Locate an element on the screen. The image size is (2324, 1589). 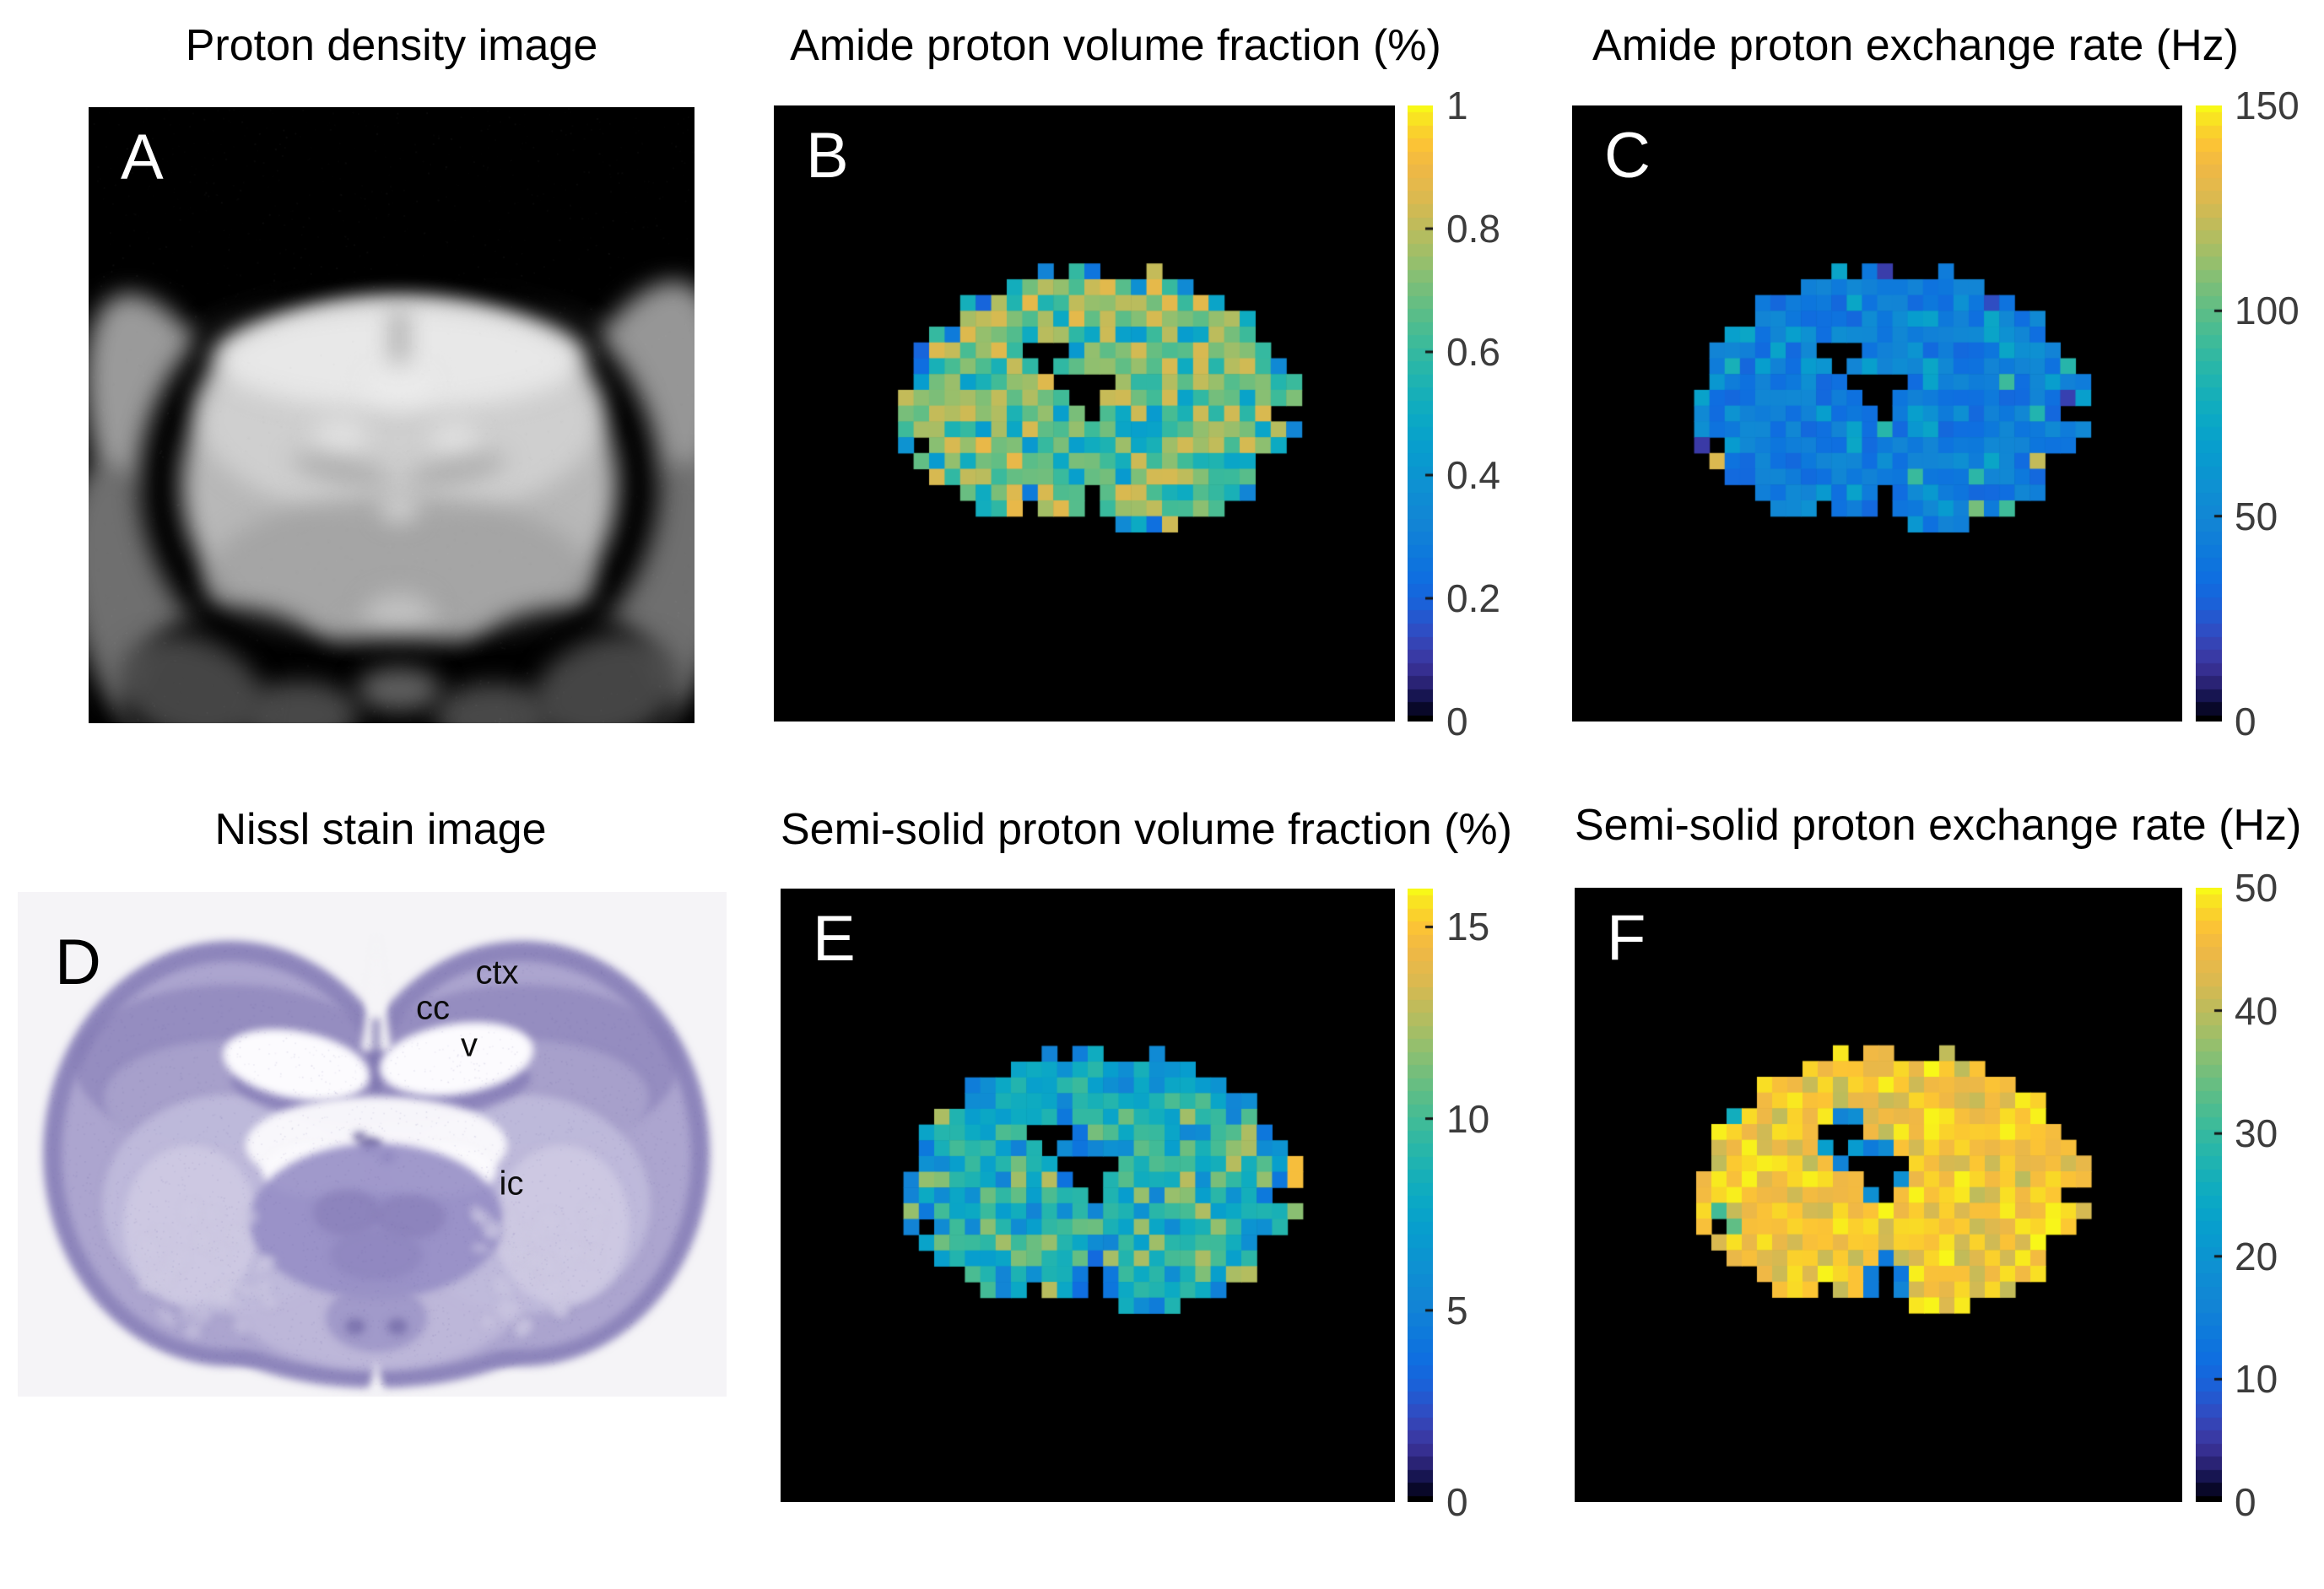
colorbar-tick-label: 150 is located at coordinates (2267, 106).